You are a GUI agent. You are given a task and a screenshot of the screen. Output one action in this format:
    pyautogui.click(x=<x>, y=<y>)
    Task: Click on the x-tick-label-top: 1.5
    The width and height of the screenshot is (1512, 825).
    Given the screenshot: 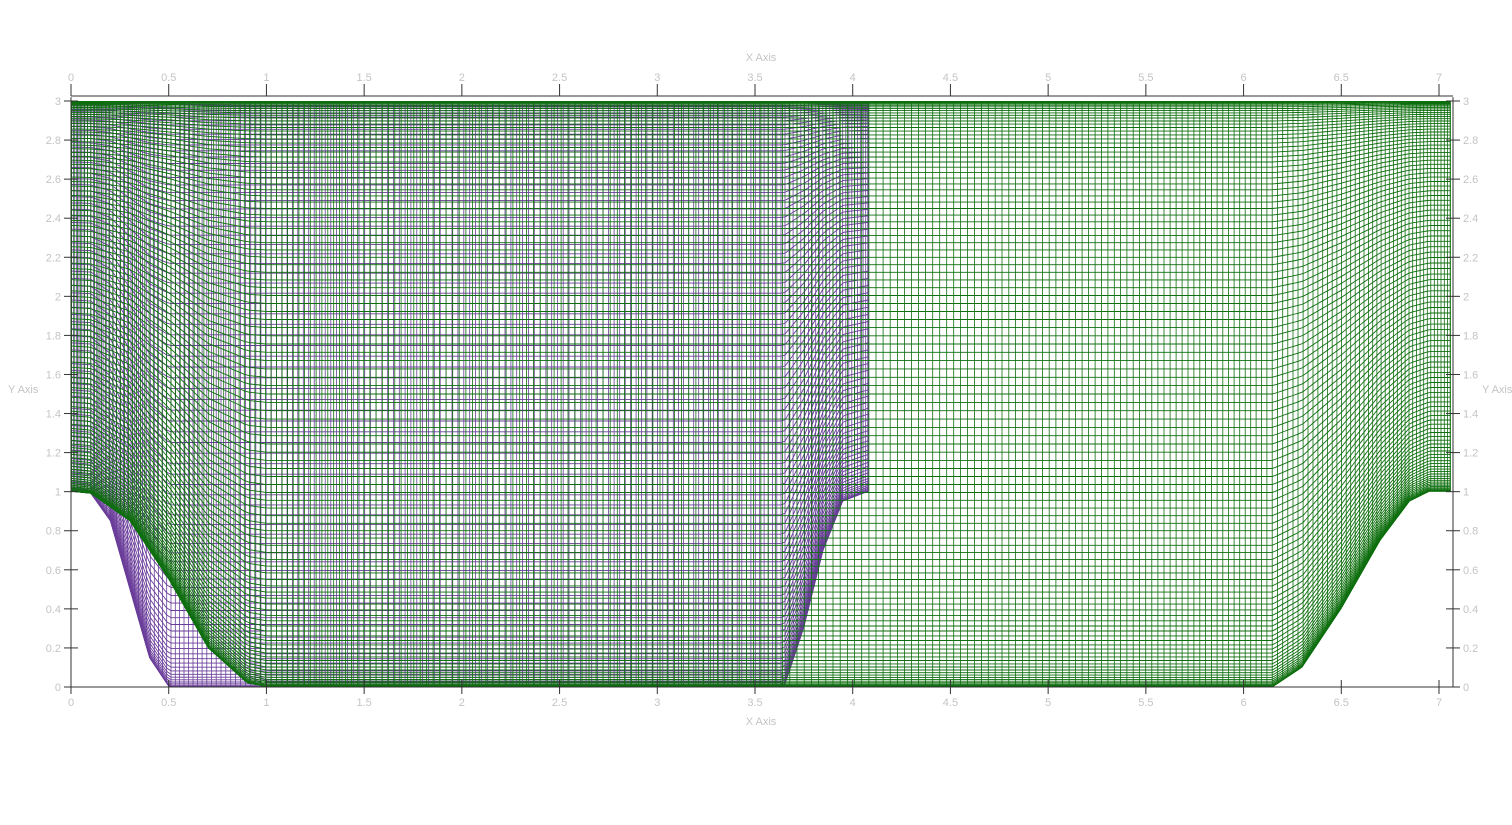 What is the action you would take?
    pyautogui.click(x=363, y=78)
    